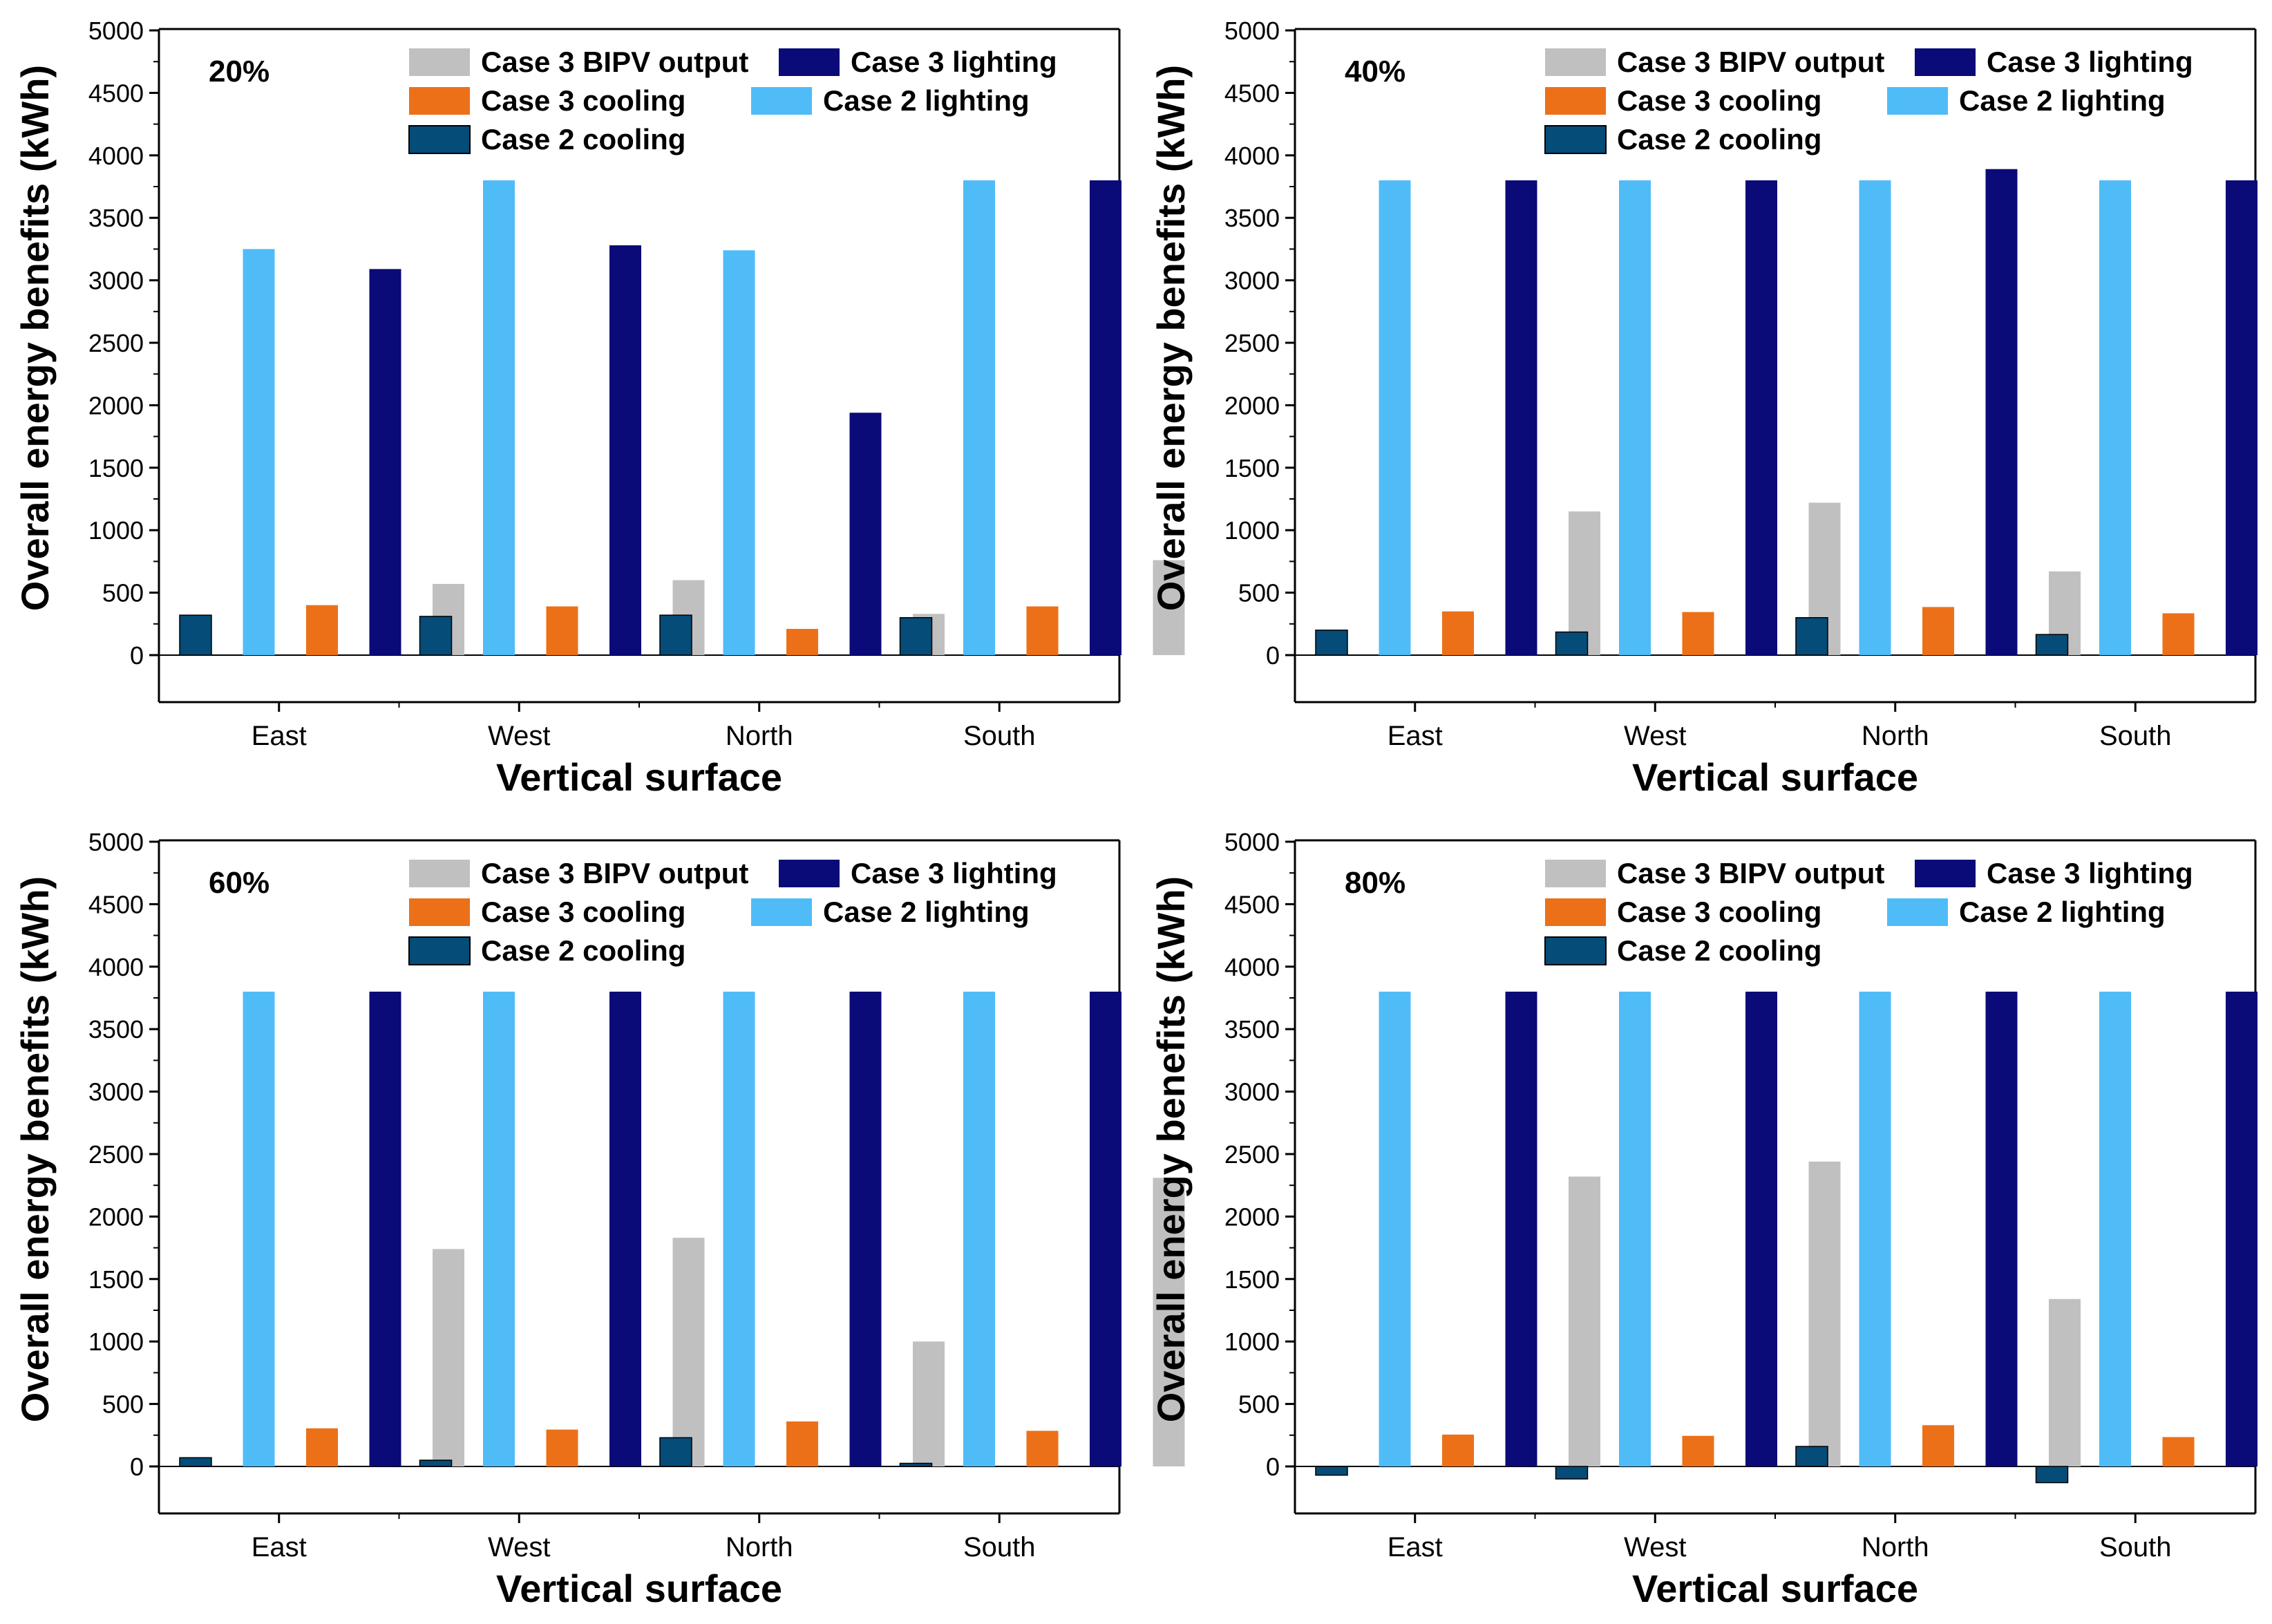  I want to click on y-tick-label: 3500, so click(1252, 1029).